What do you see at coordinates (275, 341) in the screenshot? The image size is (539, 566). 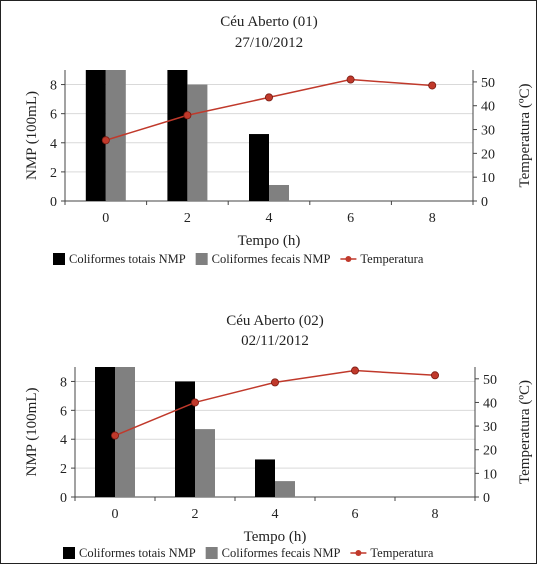 I see `chart-subtitle: 02/11/2012` at bounding box center [275, 341].